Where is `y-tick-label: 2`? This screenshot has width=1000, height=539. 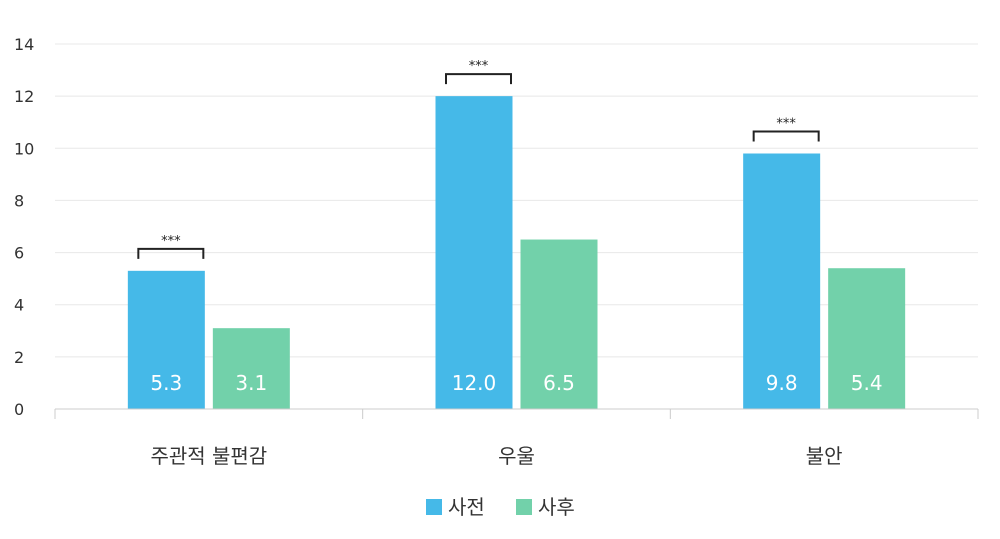
y-tick-label: 2 is located at coordinates (19, 357).